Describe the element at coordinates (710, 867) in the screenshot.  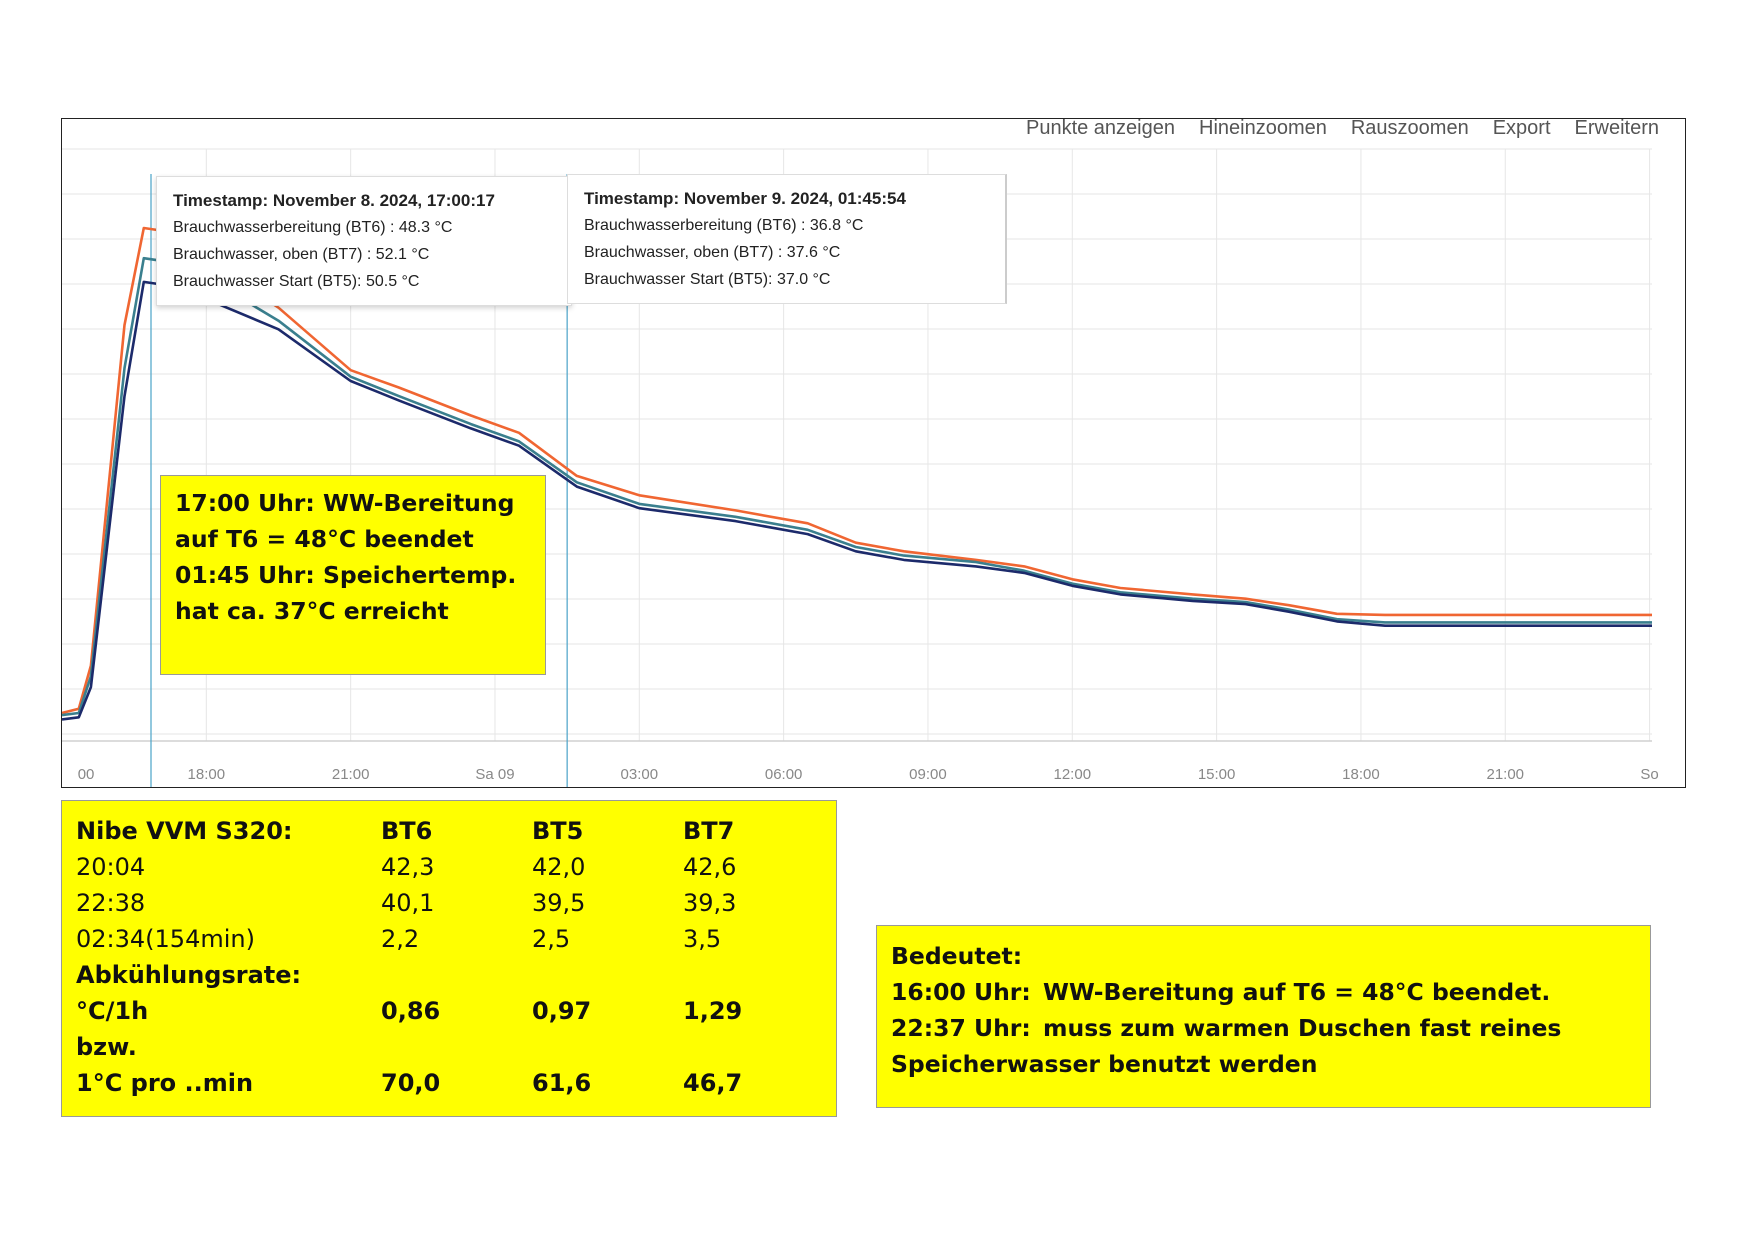
I see `table-cell: 42,6` at that location.